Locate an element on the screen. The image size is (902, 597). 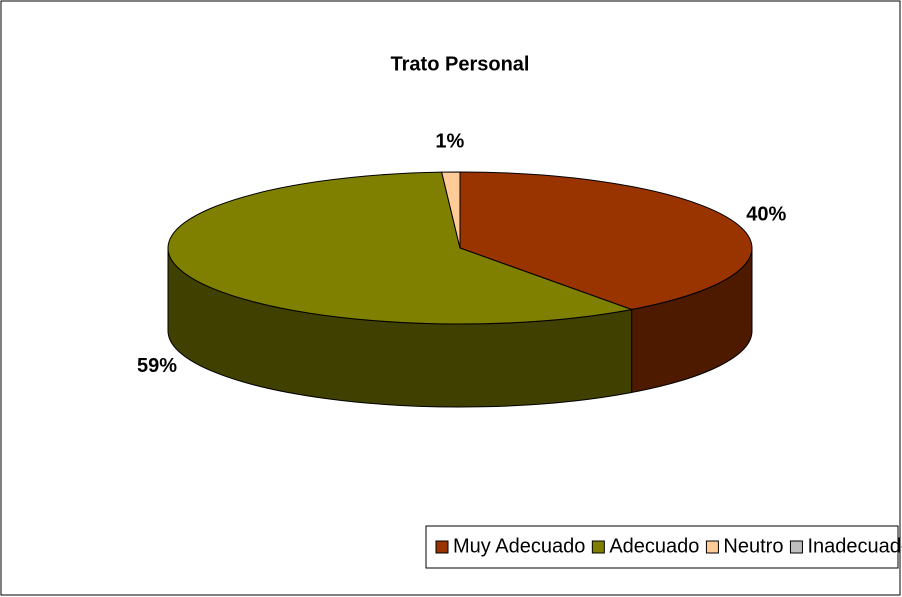
chart-title: Trato Personal is located at coordinates (460, 64).